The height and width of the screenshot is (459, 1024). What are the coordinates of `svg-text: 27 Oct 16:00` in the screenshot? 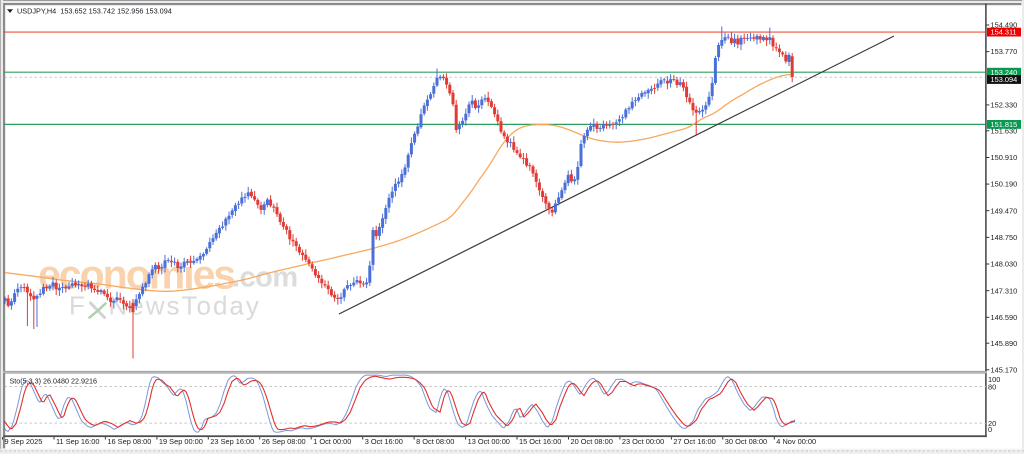 It's located at (694, 441).